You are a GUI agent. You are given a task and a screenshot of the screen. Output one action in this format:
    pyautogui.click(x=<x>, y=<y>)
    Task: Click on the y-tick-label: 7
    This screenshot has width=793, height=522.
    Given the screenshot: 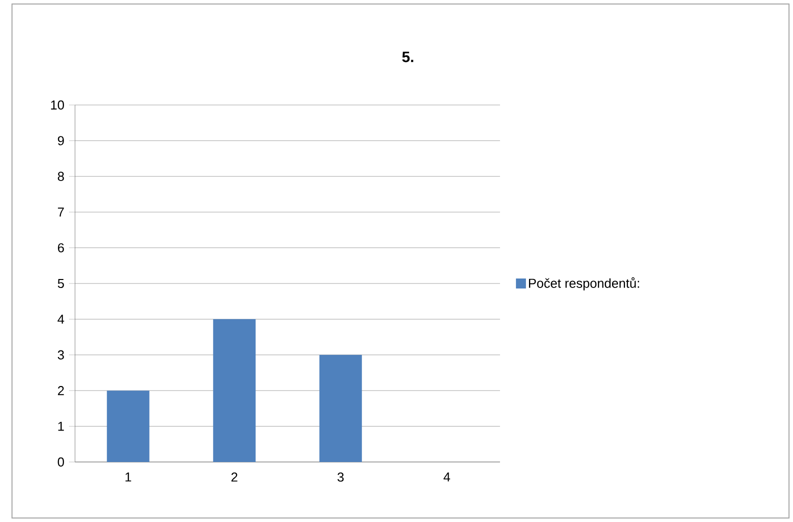 What is the action you would take?
    pyautogui.click(x=61, y=212)
    